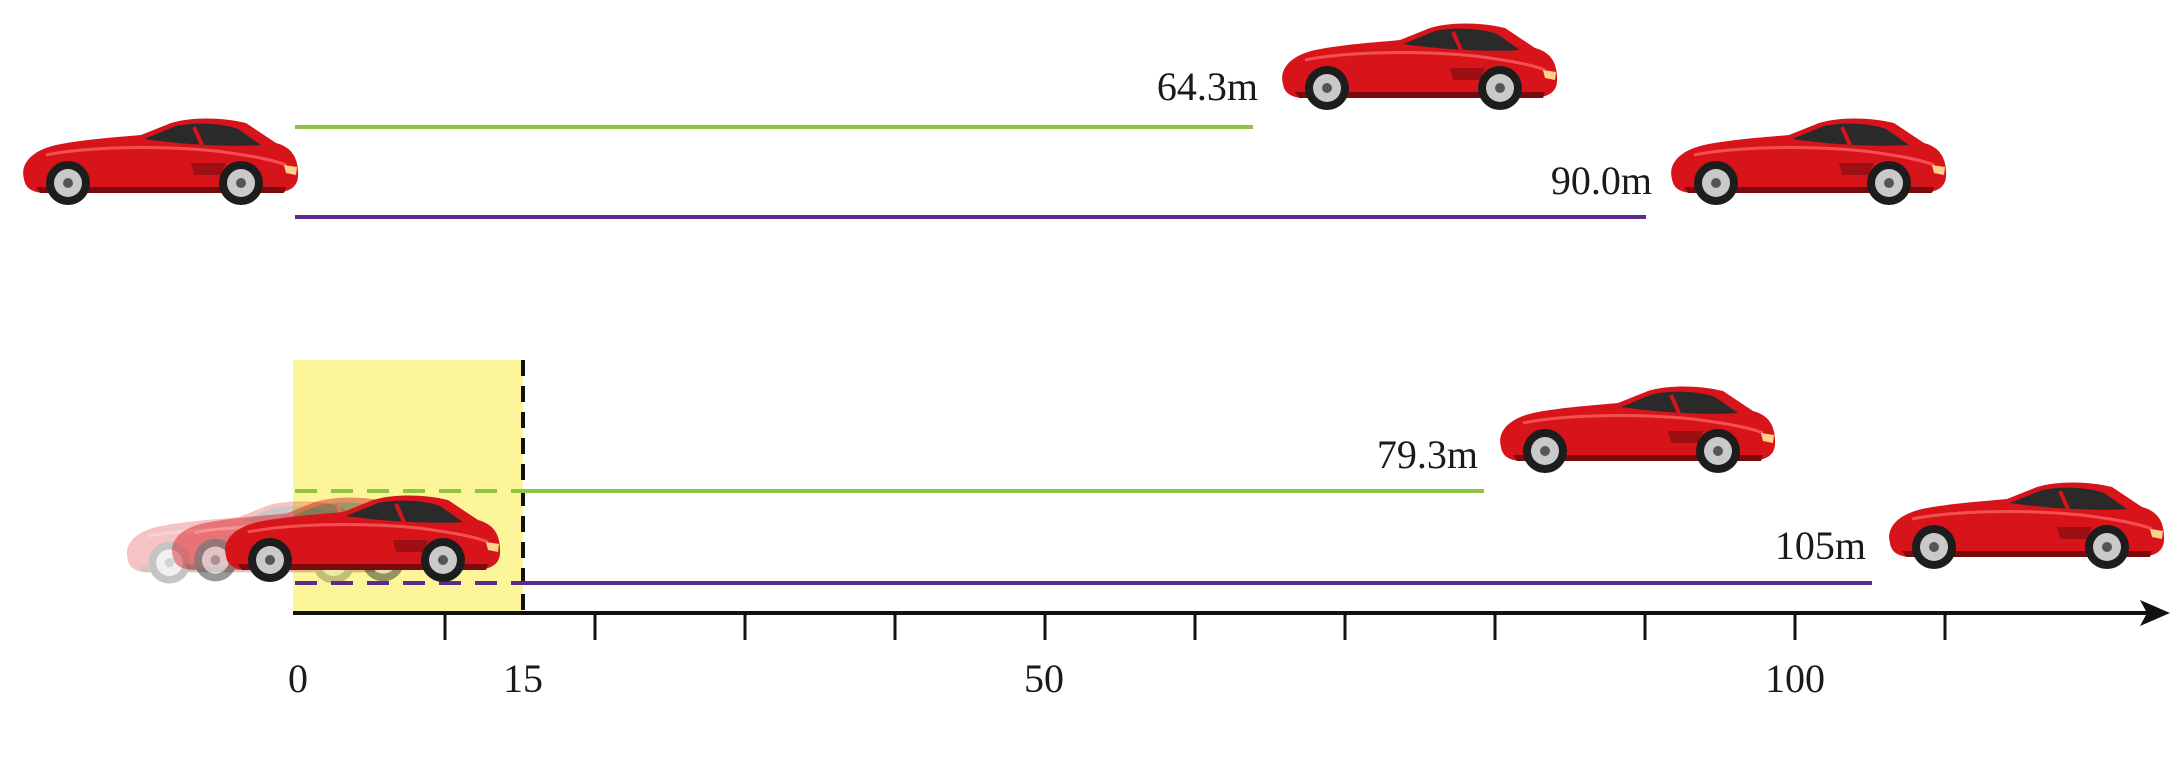 This screenshot has height=758, width=2178. I want to click on right-arrow-icon, so click(2155, 613).